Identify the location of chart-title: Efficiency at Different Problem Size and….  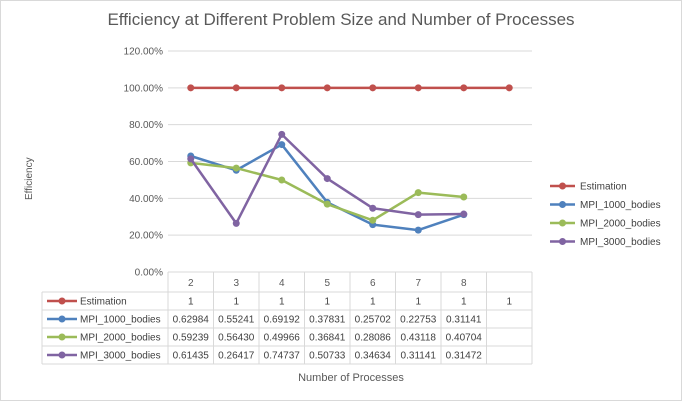
(341, 19).